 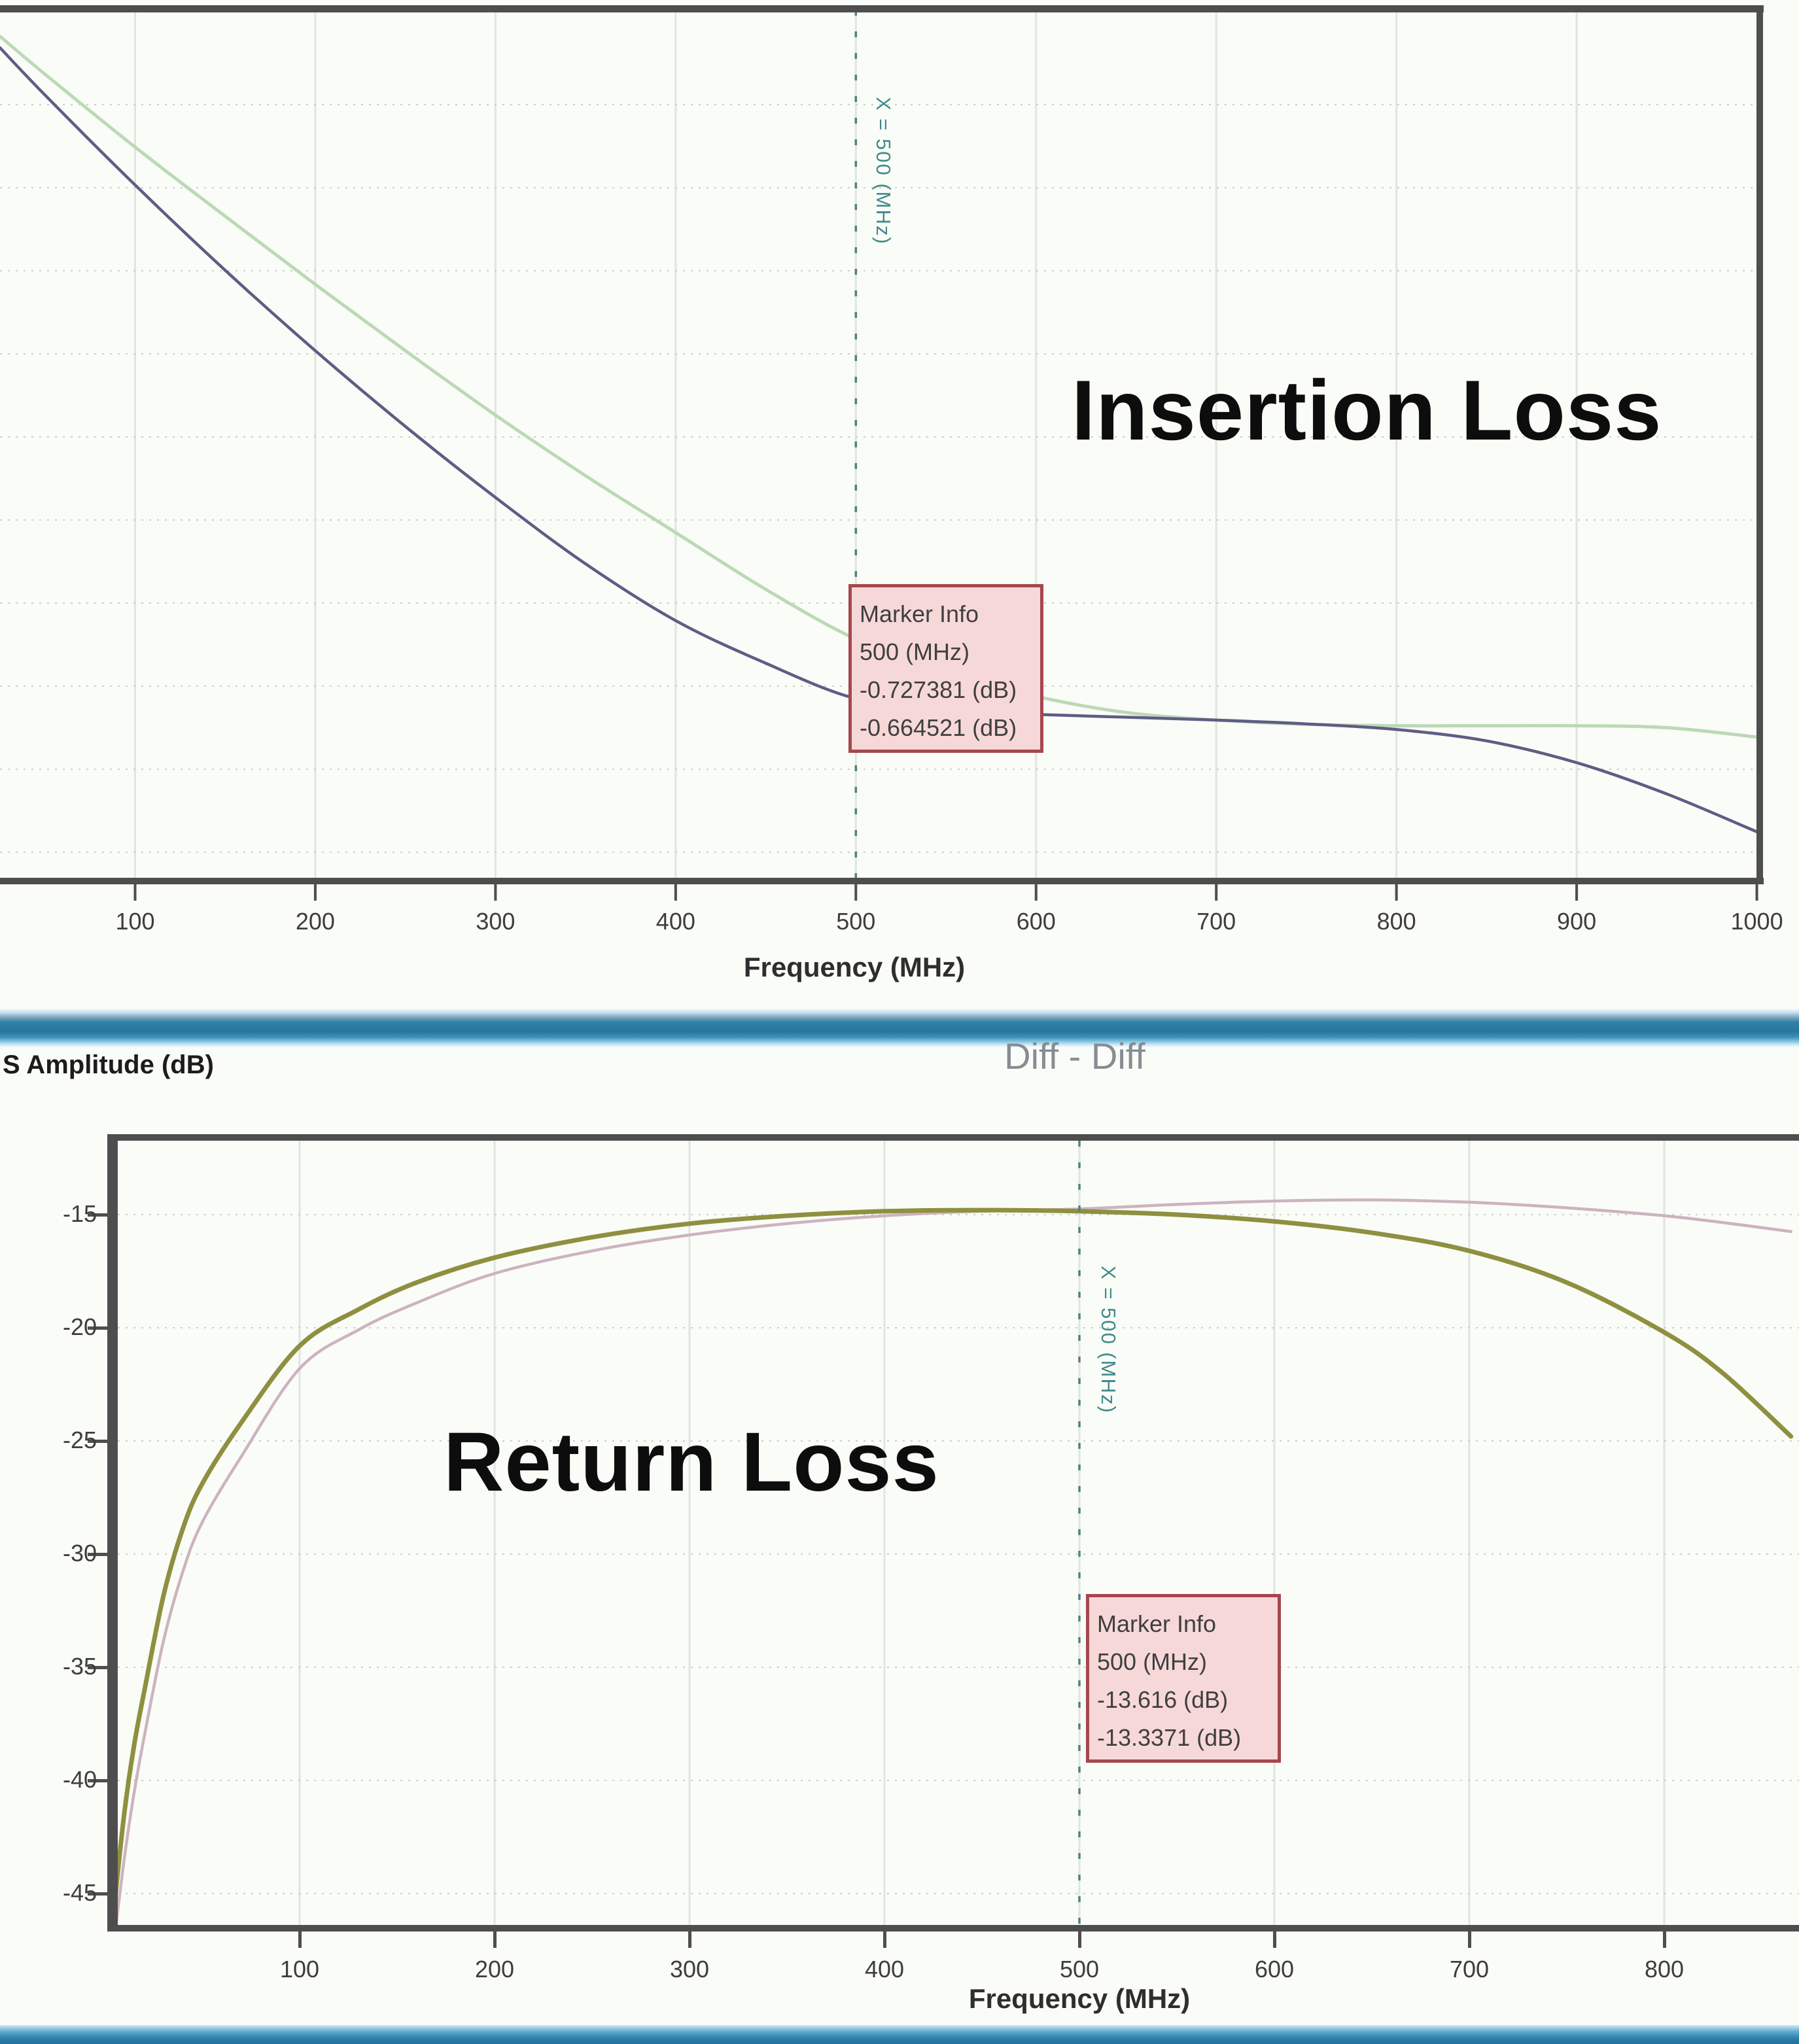 I want to click on y-axis-label: S Amplitude (dB), so click(x=108, y=1064).